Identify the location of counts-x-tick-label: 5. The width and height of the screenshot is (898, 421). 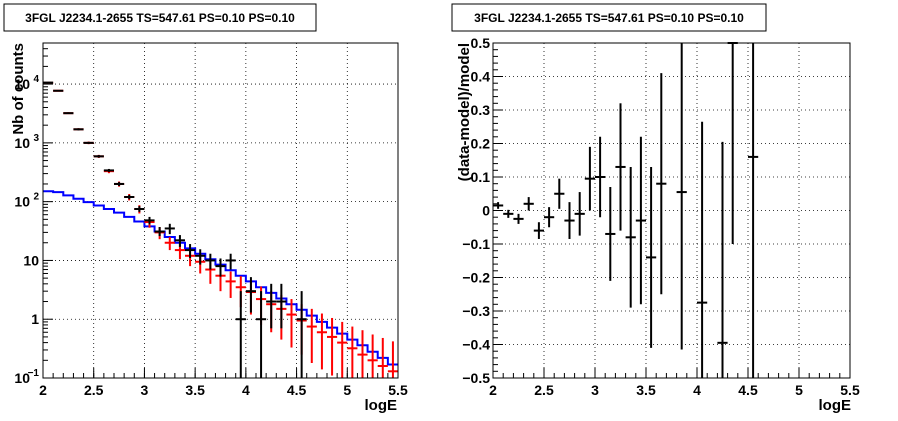
(347, 390).